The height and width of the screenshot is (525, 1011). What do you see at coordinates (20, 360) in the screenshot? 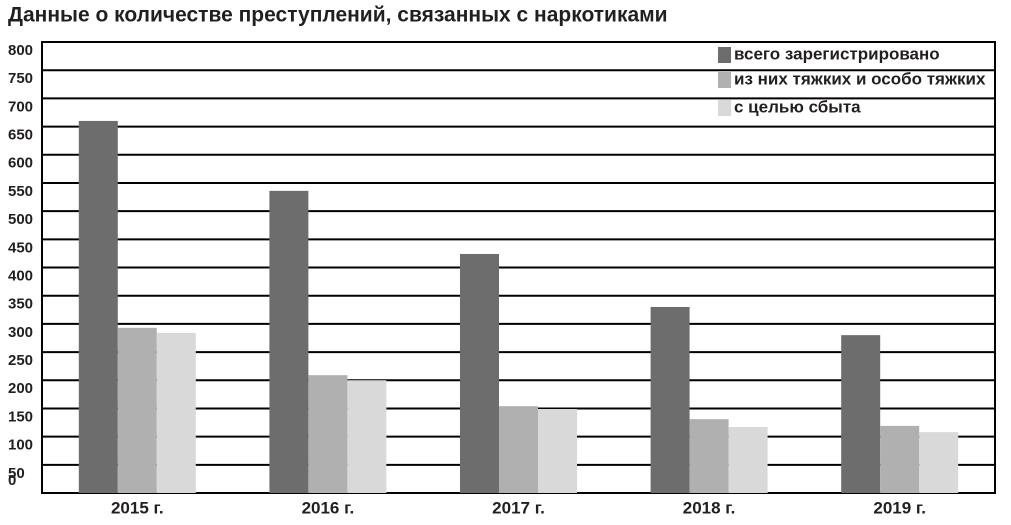
I see `y-tick-label: 250` at bounding box center [20, 360].